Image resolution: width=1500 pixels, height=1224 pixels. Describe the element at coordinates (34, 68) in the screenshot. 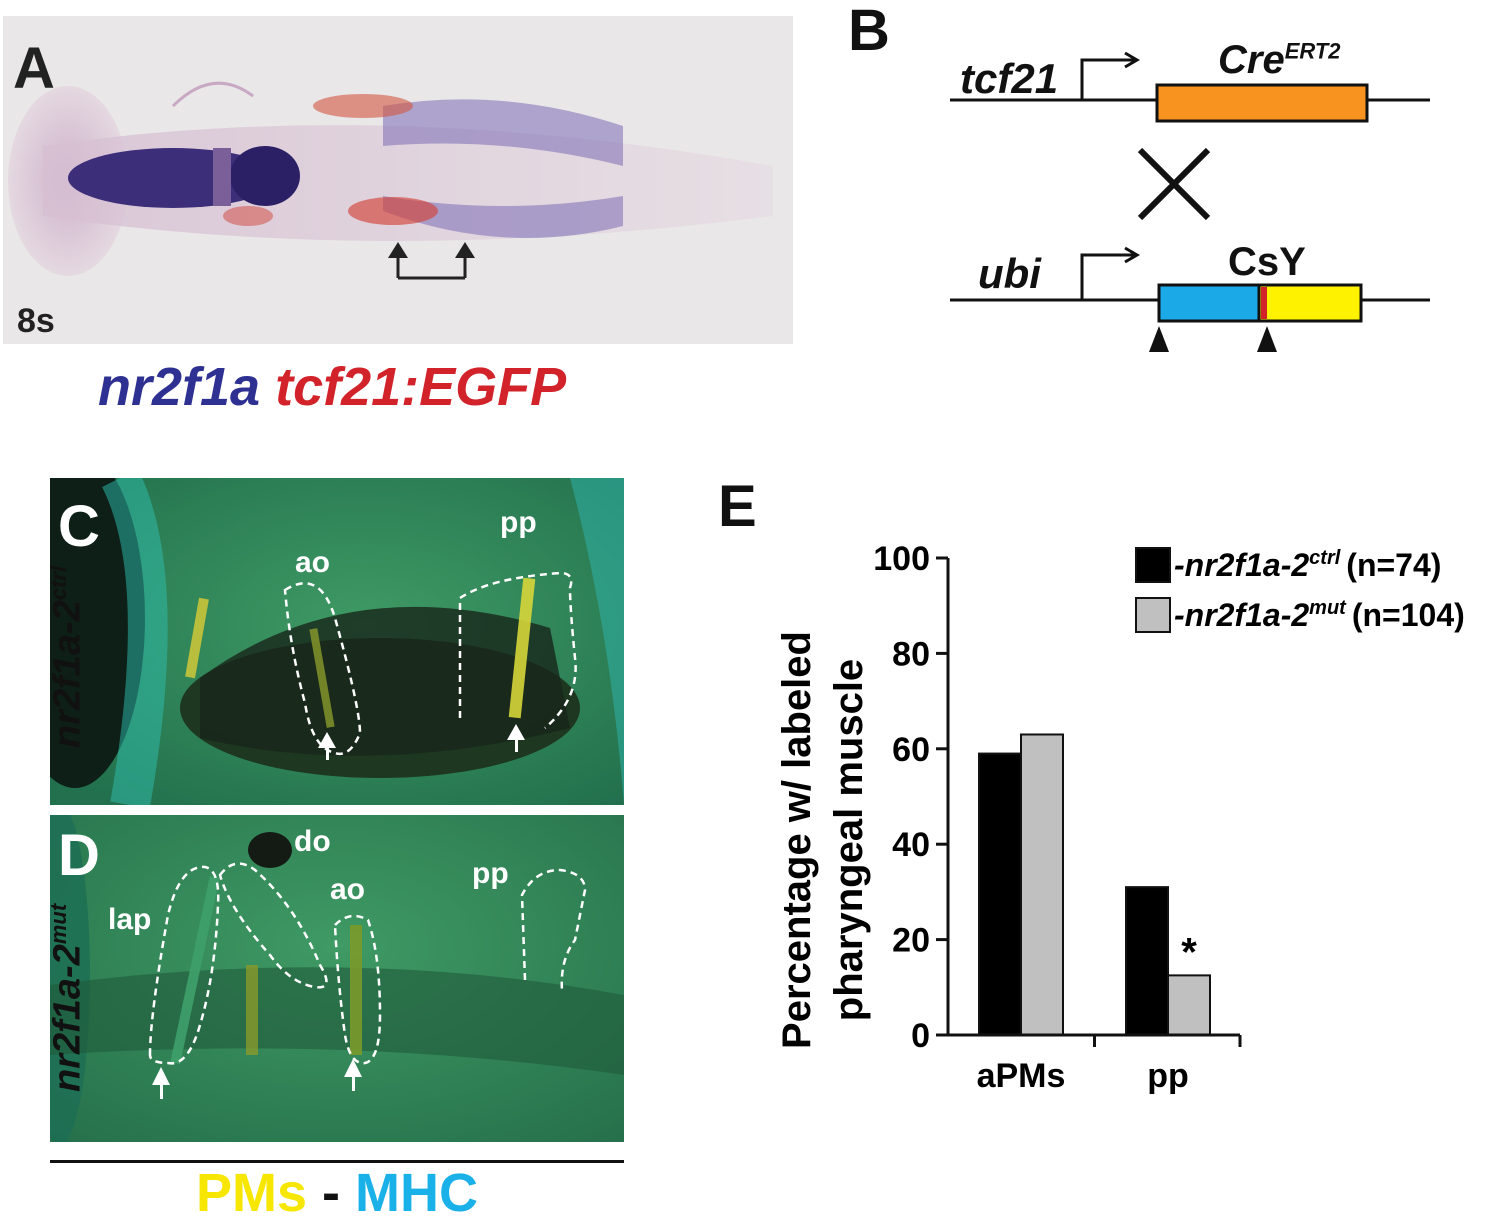

I see `panel-a-label: A` at that location.